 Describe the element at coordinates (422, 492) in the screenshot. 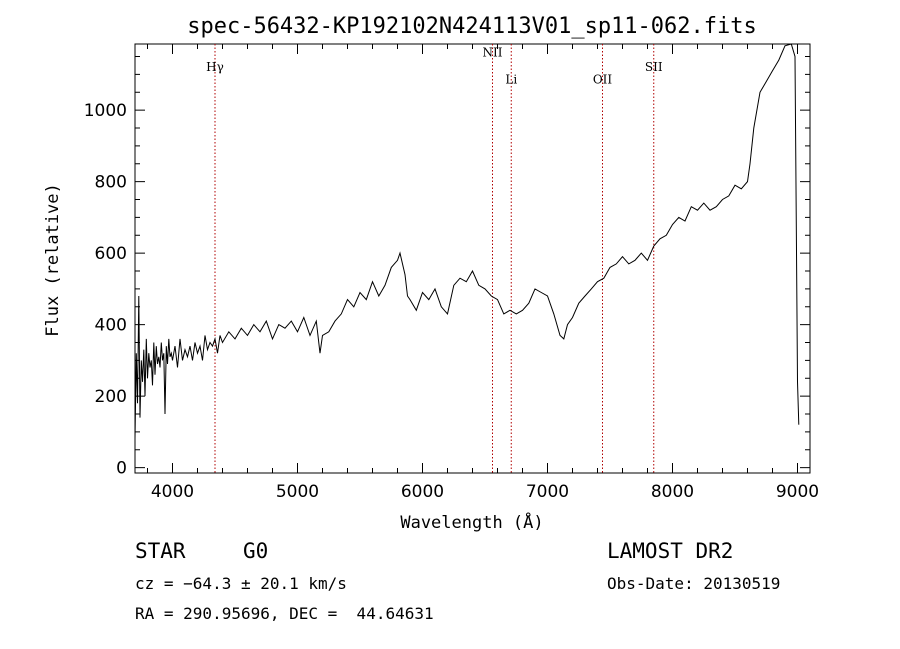

I see `x-tick-label: 6000` at that location.